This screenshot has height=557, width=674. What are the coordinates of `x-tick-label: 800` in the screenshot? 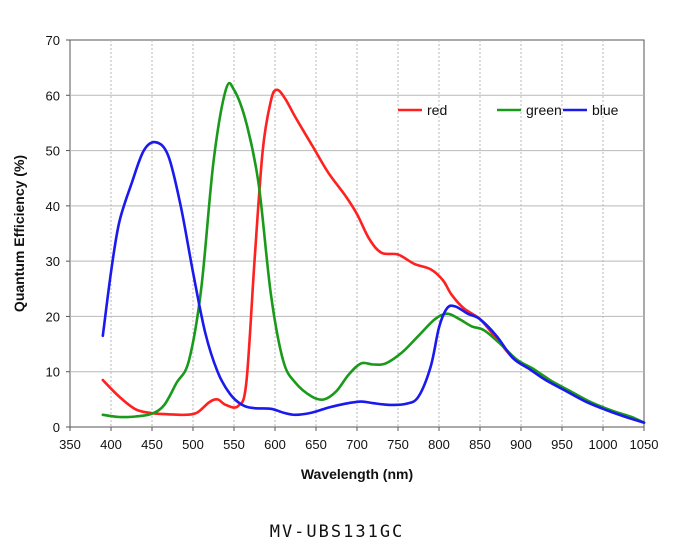 It's located at (439, 444).